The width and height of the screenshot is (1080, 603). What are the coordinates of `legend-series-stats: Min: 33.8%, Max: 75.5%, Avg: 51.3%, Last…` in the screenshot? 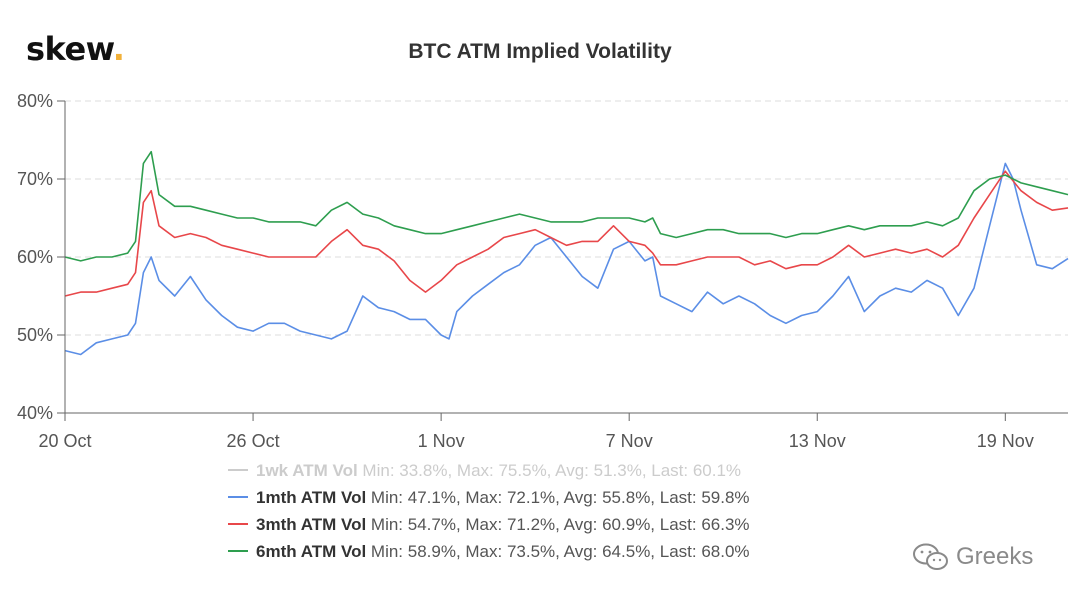 It's located at (549, 470).